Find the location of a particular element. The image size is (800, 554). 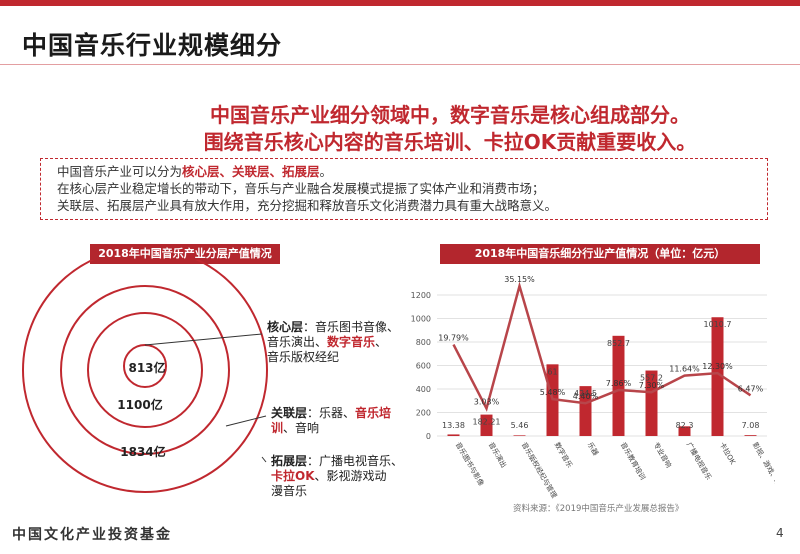

ring-outer is located at coordinates (145, 376).